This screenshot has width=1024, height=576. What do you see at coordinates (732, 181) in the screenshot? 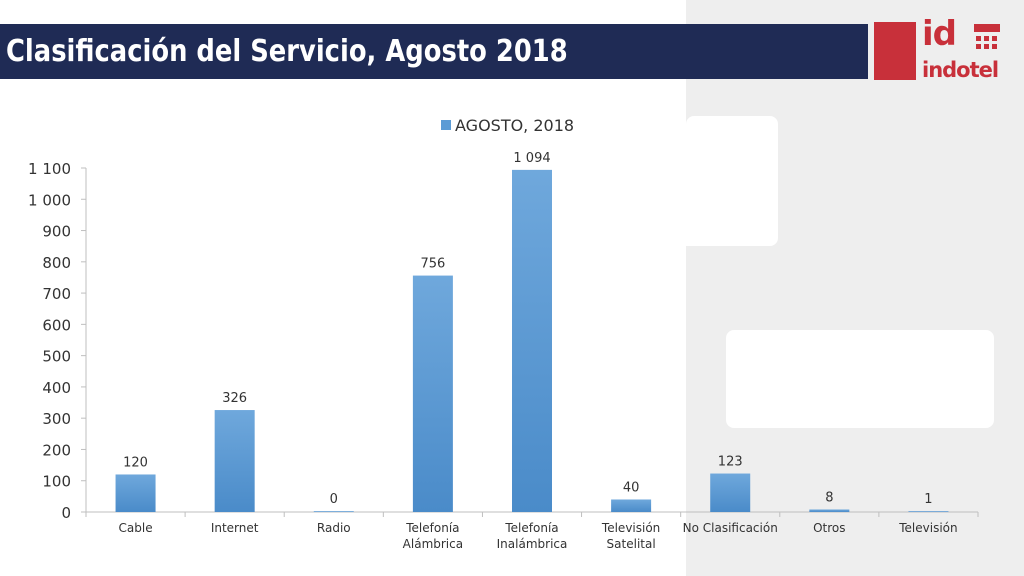
I see `background-accent-upper` at bounding box center [732, 181].